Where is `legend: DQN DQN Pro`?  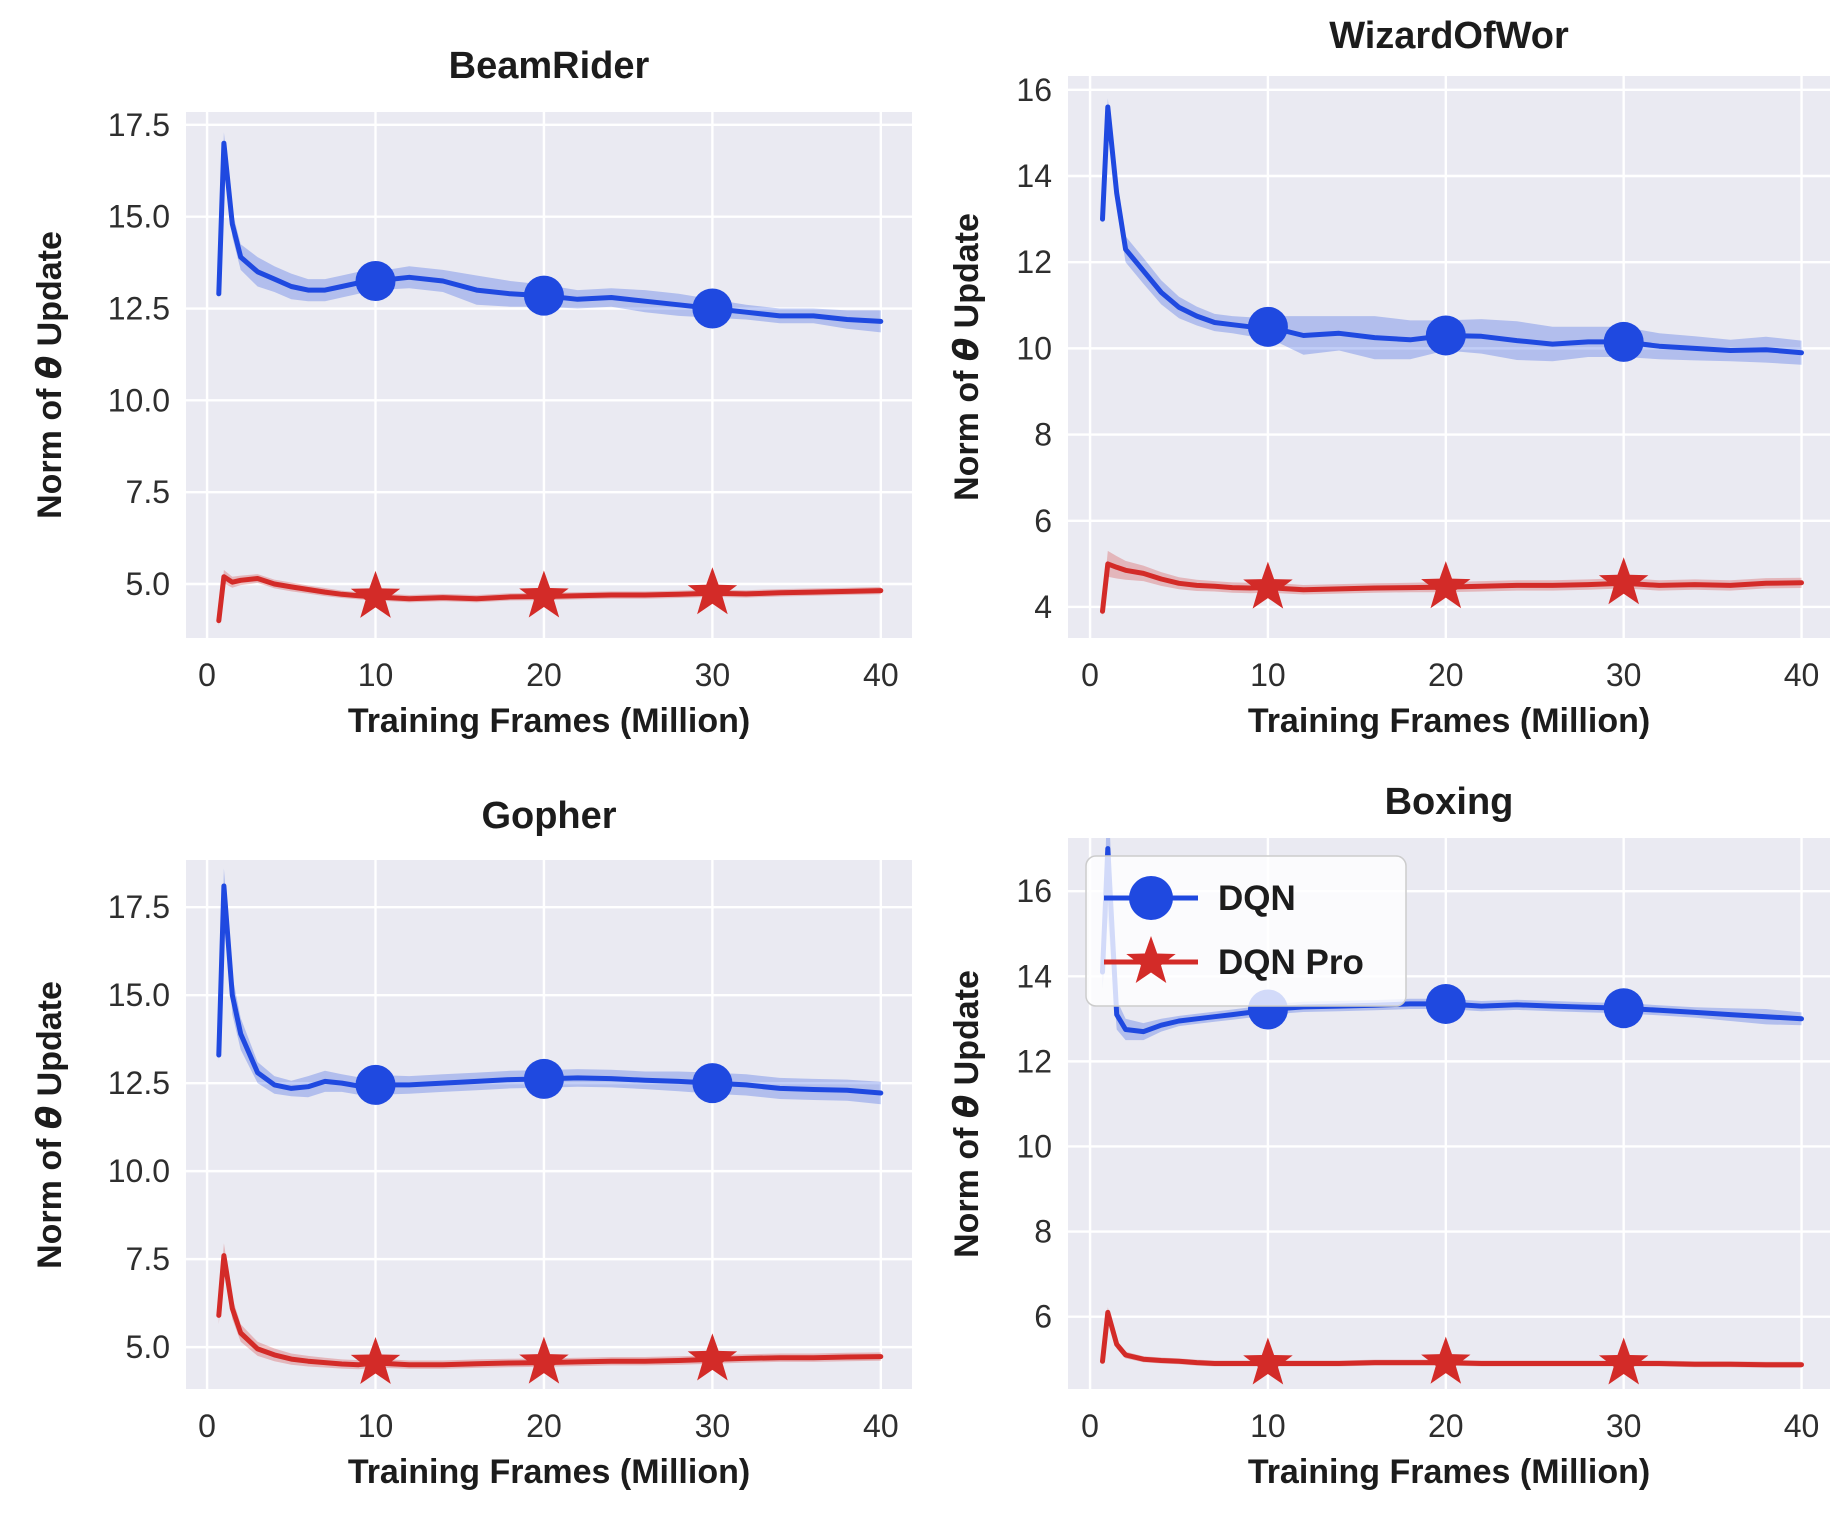
legend: DQN DQN Pro is located at coordinates (1246, 931).